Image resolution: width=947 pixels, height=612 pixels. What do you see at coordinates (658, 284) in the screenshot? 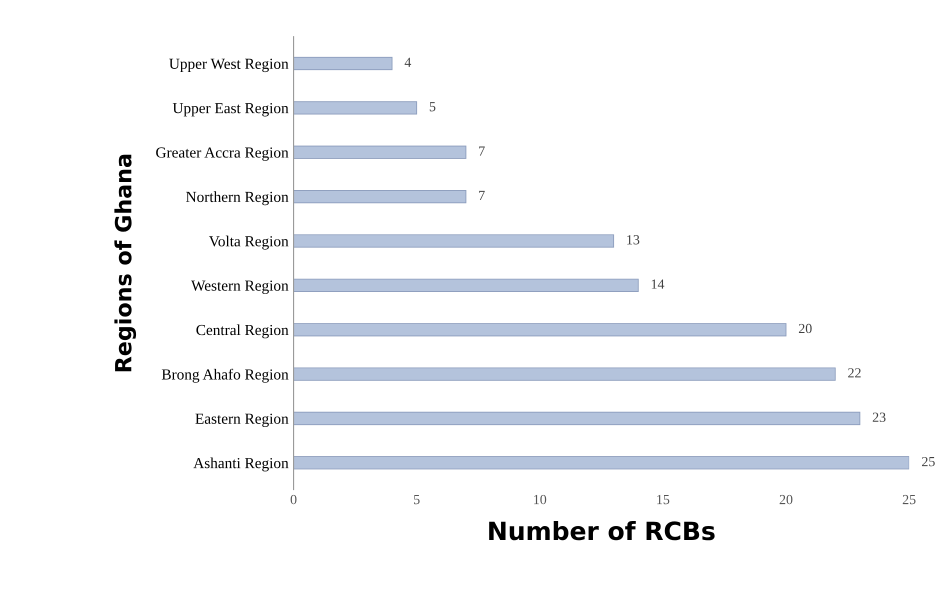
I see `data-label: 14` at bounding box center [658, 284].